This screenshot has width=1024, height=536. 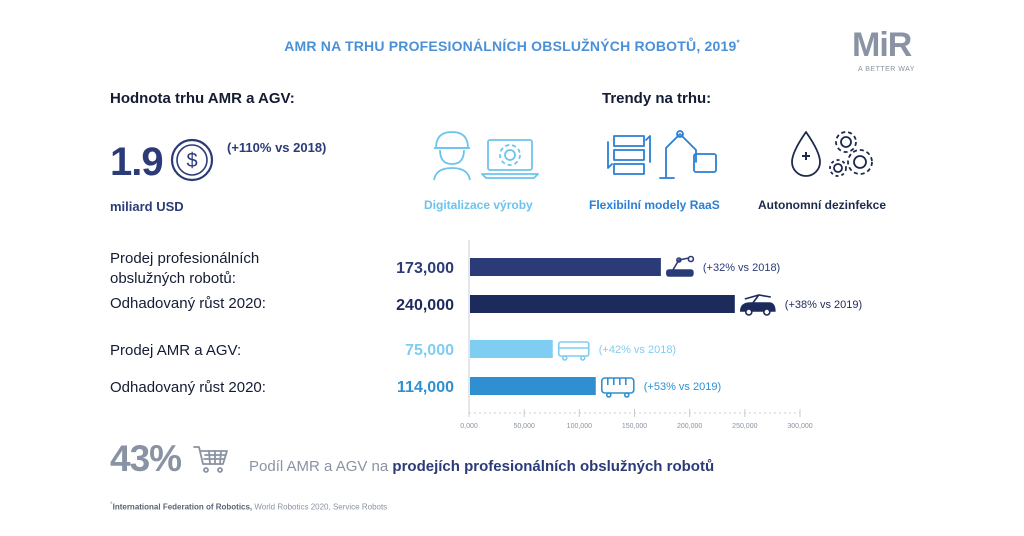 What do you see at coordinates (188, 387) in the screenshot?
I see `row-label-amr-growth: Odhadovaný růst 2020:` at bounding box center [188, 387].